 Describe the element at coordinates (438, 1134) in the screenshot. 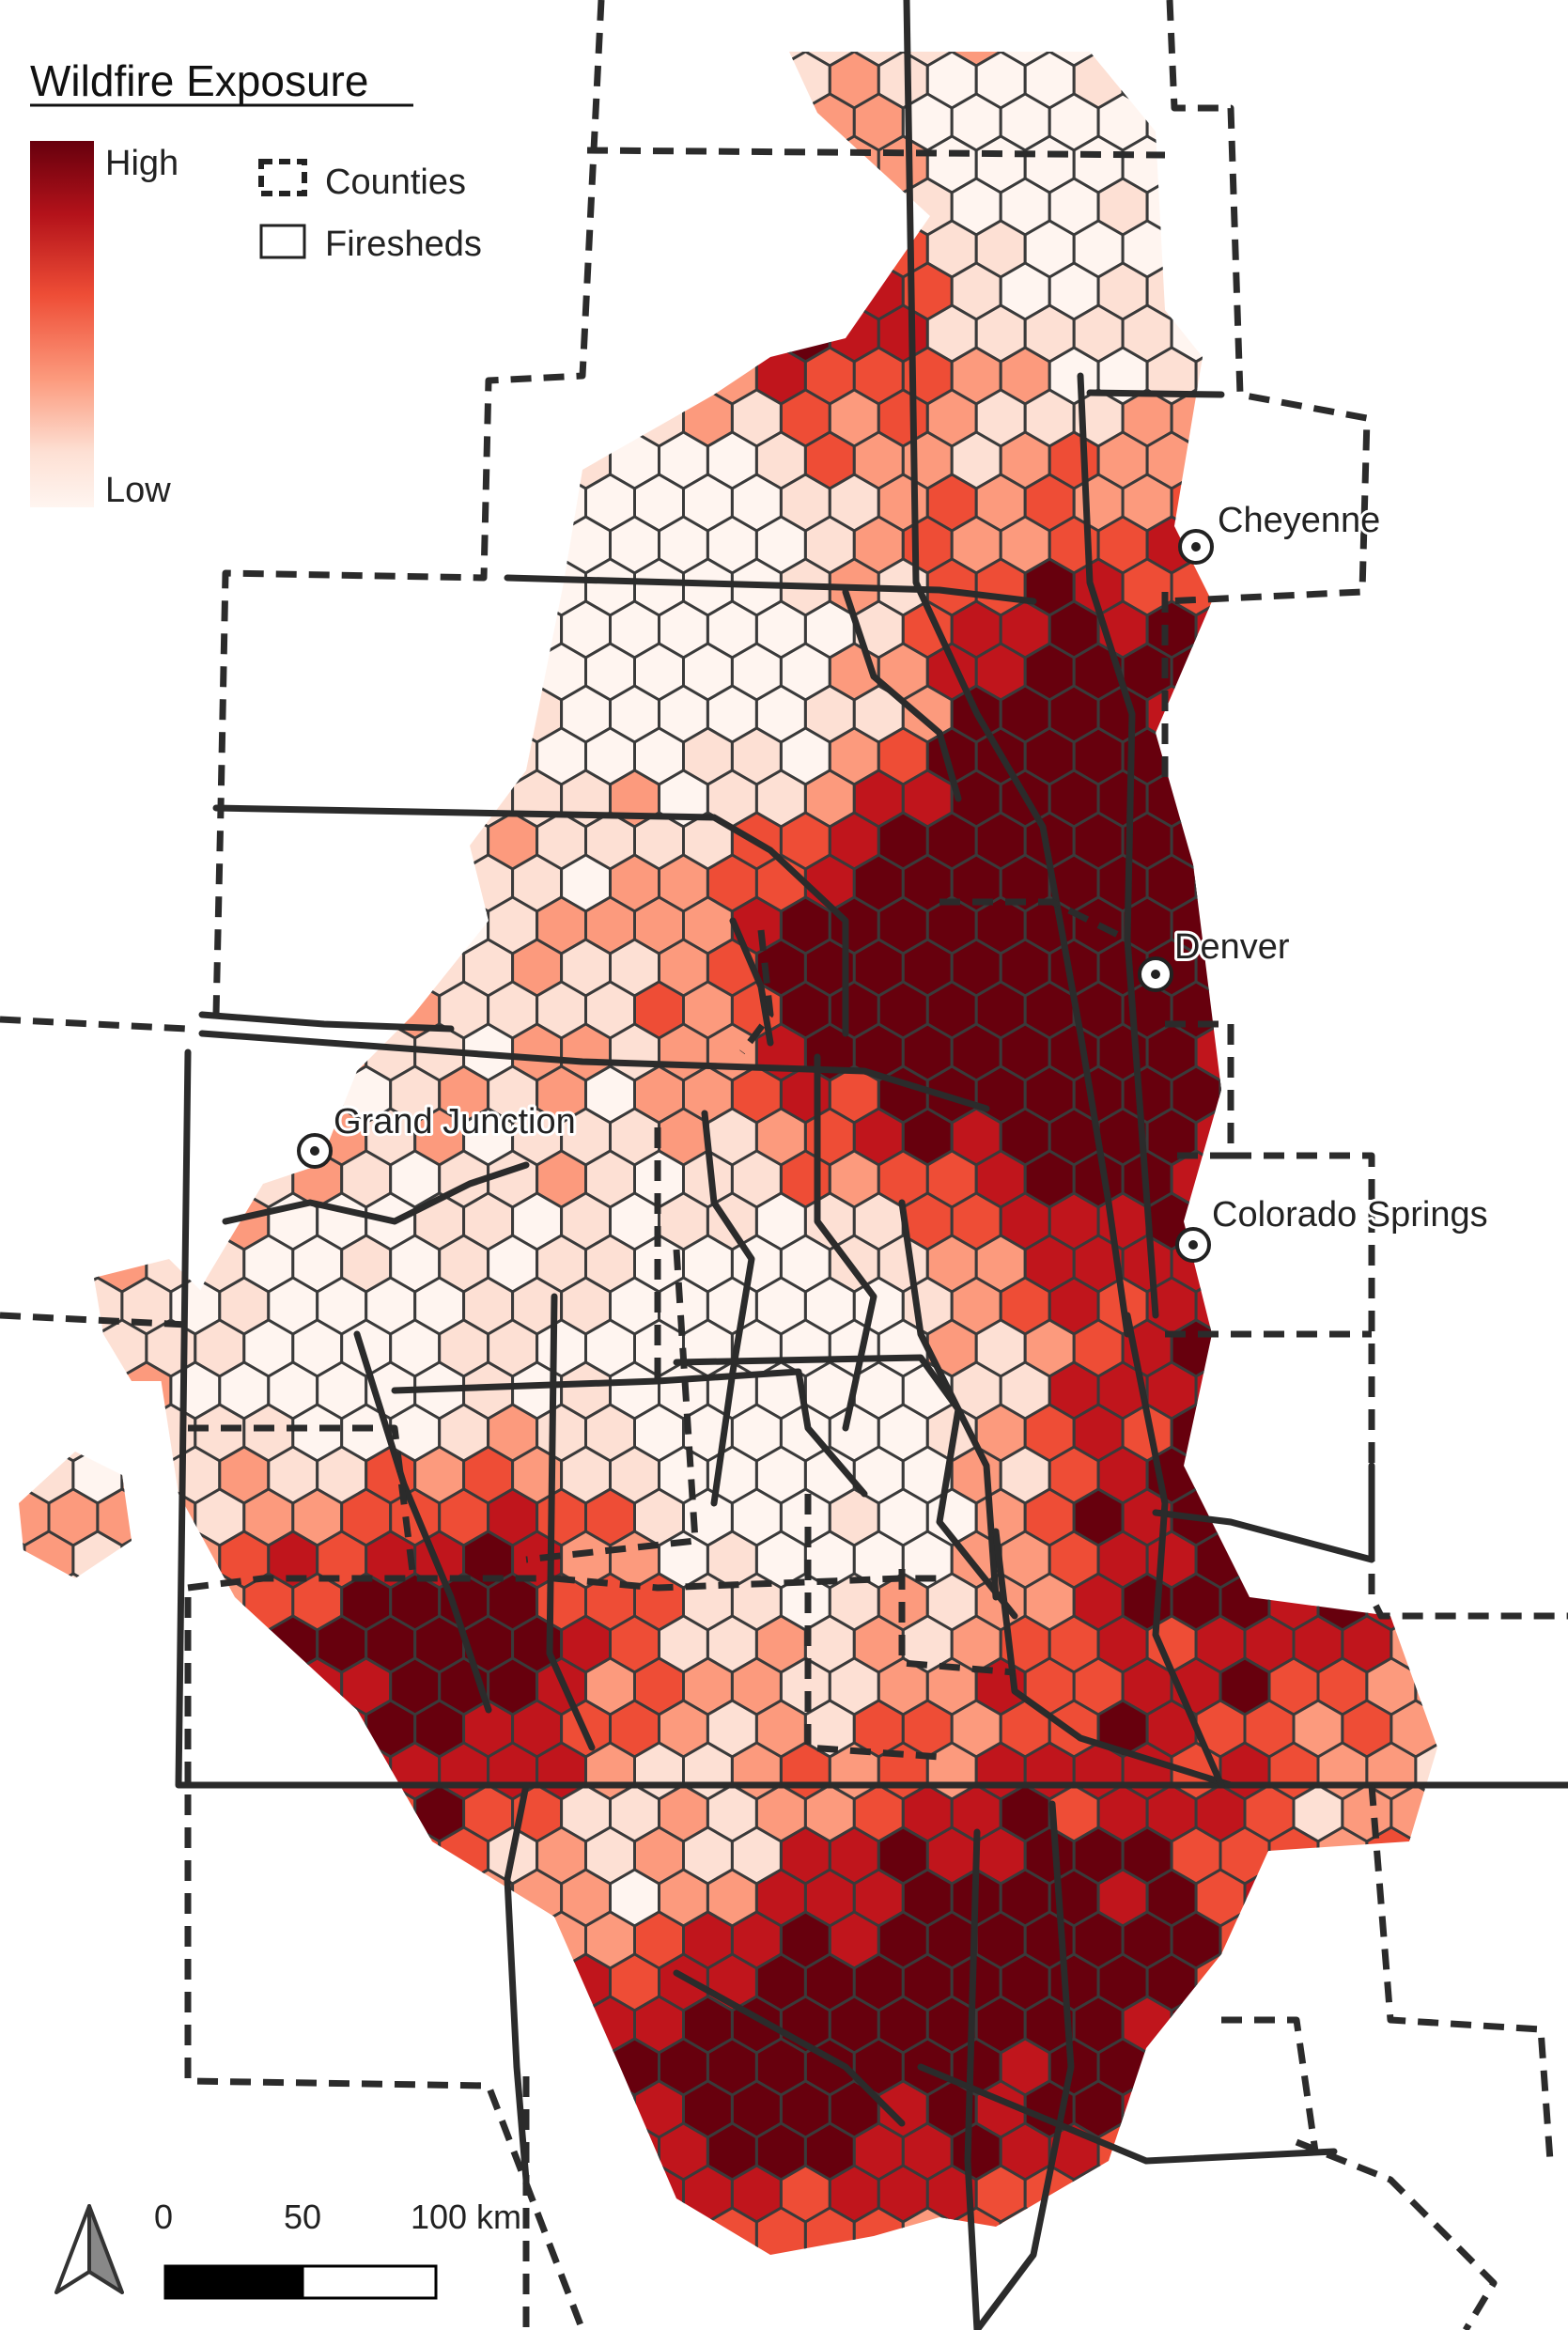

I see `city-grand-junction: Grand Junction` at that location.